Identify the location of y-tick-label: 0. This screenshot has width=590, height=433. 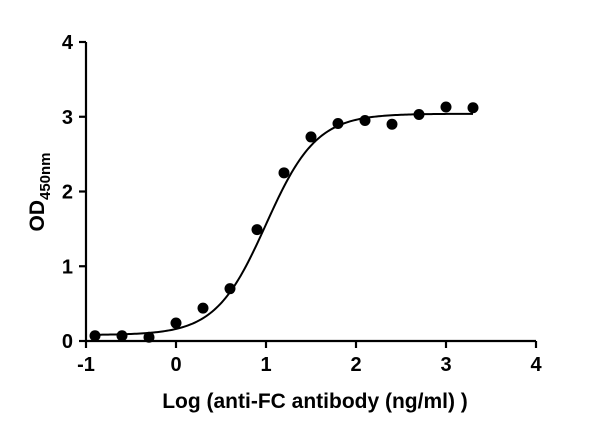
(67, 342).